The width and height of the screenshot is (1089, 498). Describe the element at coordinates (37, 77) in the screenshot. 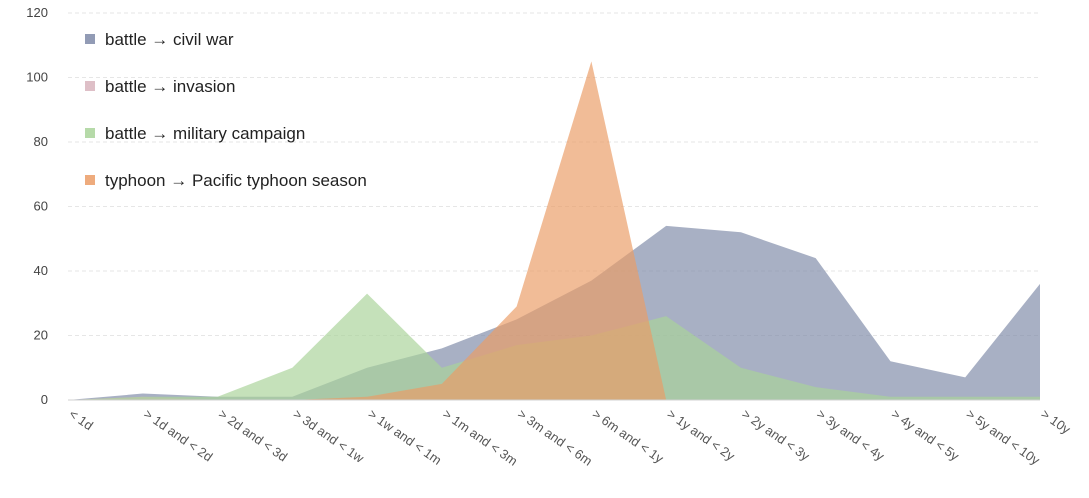

I see `y-tick-label: 100` at that location.